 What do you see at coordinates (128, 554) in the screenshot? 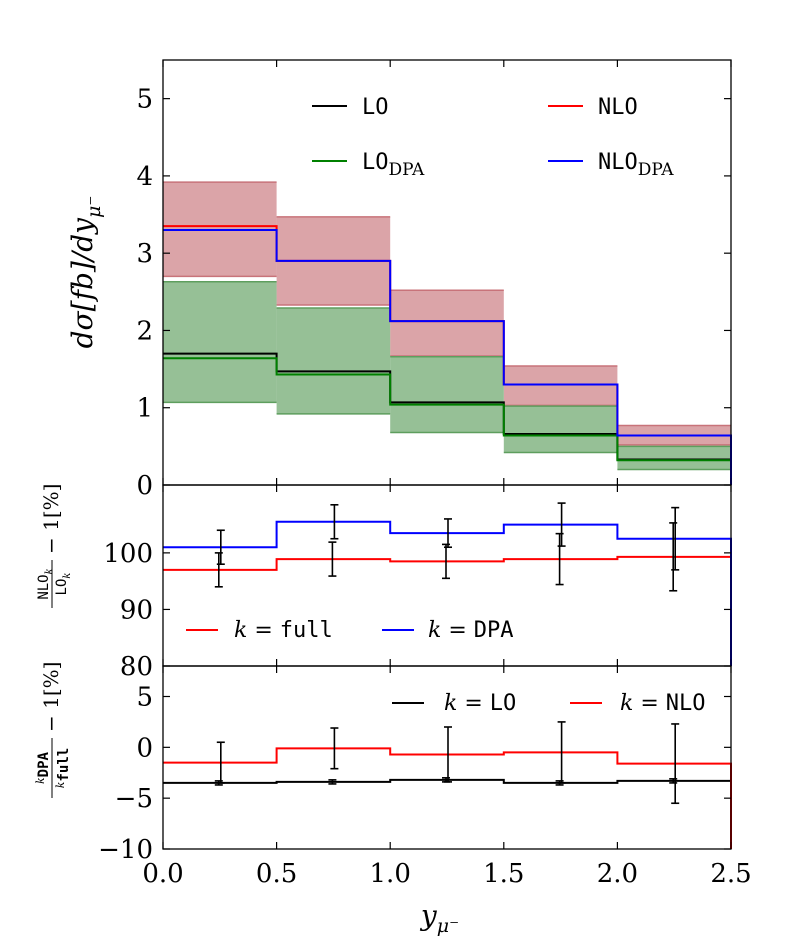
I see `mid-ytick-label-2: 100` at bounding box center [128, 554].